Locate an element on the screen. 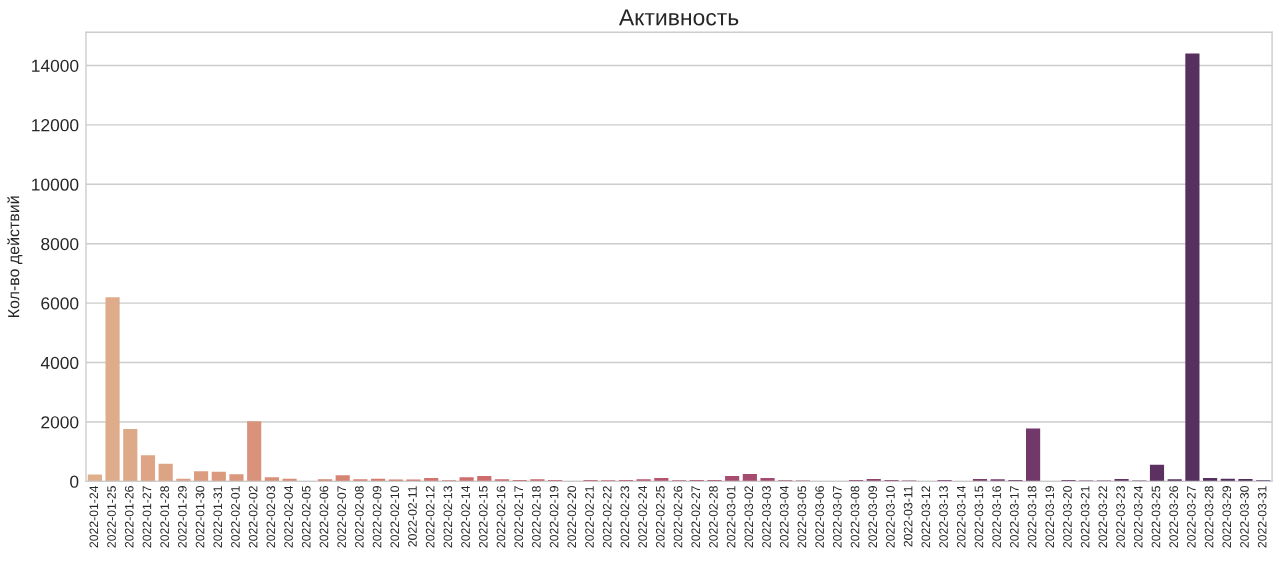 Image resolution: width=1280 pixels, height=565 pixels. x-tick-label: 2022-03-13 is located at coordinates (943, 517).